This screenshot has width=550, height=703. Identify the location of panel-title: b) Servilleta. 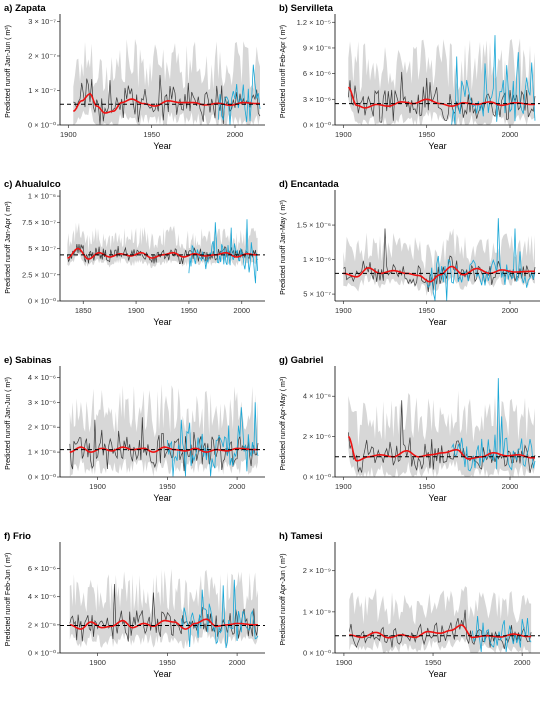
(306, 8).